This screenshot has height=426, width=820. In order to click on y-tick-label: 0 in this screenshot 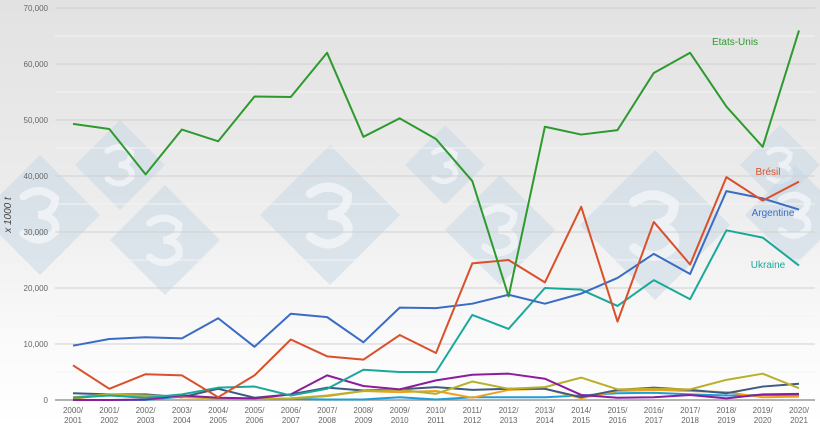, I will do `click(46, 400)`.